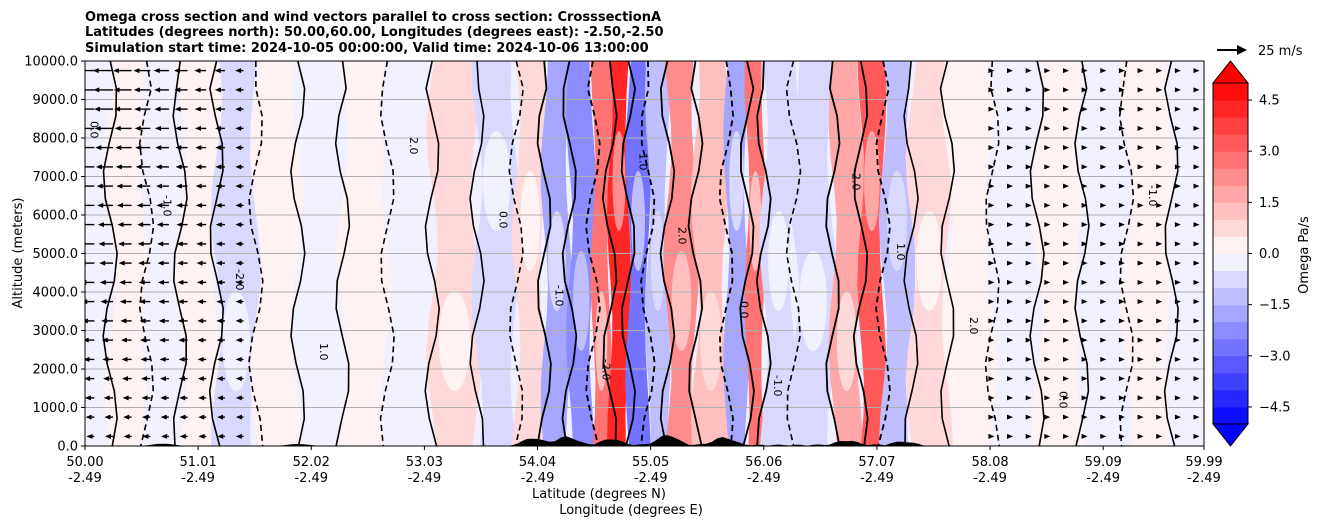 Image resolution: width=1320 pixels, height=526 pixels. Describe the element at coordinates (84, 462) in the screenshot. I see `x-tick-label-lat: 50.00` at that location.